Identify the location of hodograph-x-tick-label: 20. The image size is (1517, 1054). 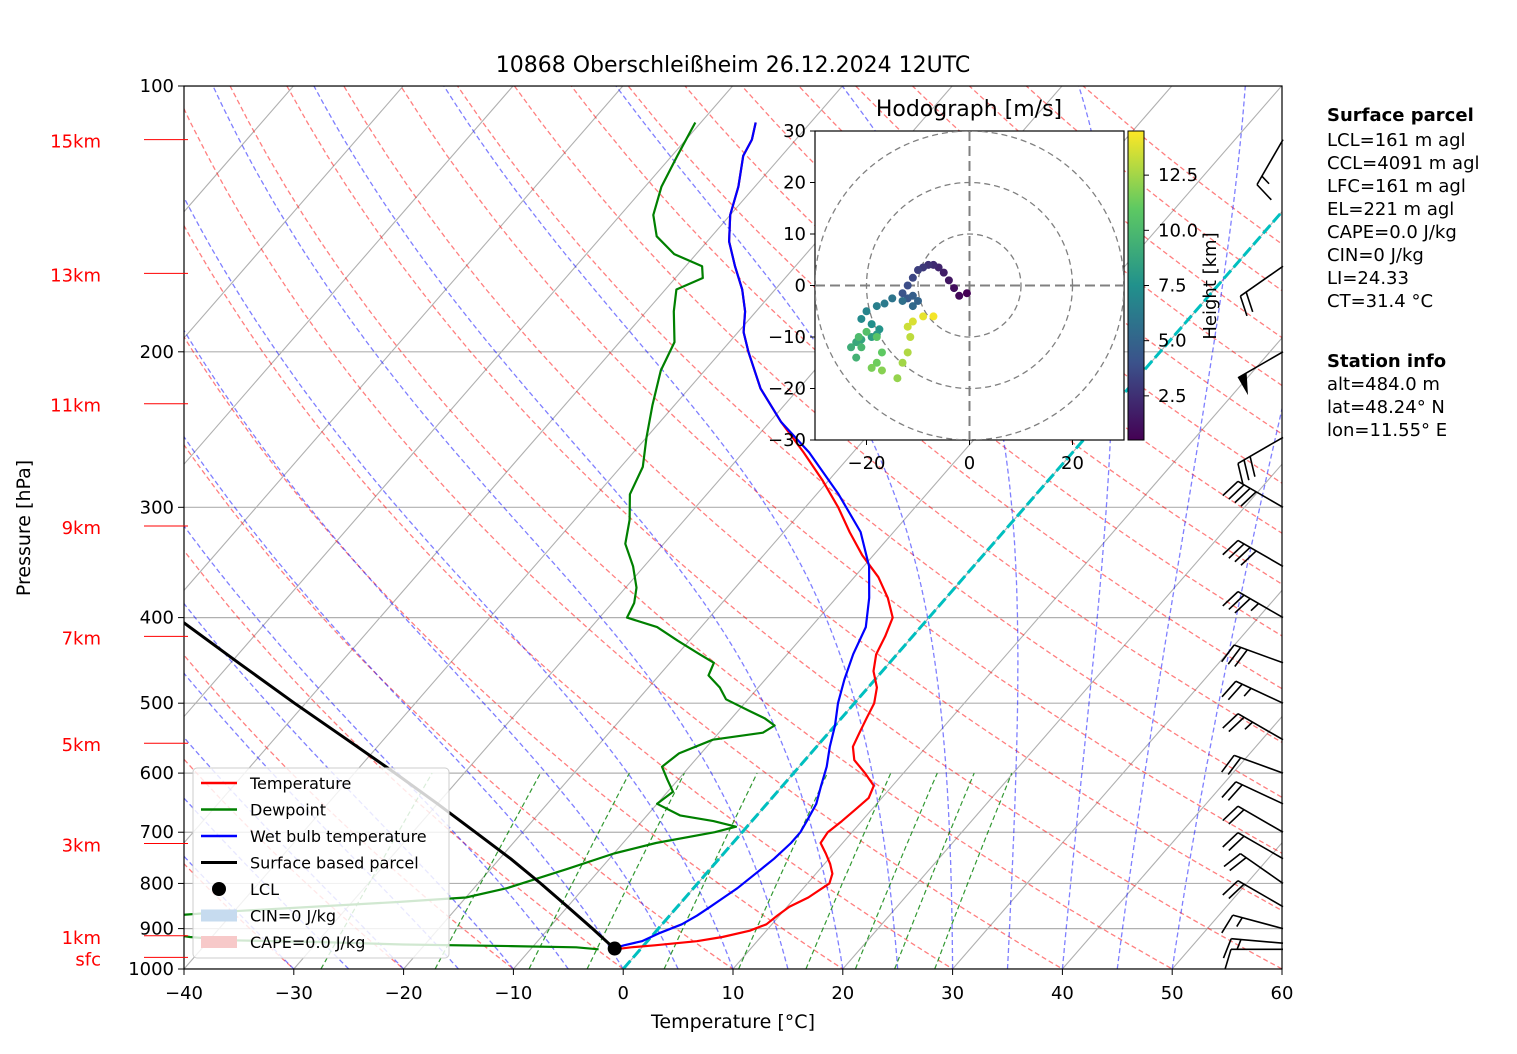
(1072, 463).